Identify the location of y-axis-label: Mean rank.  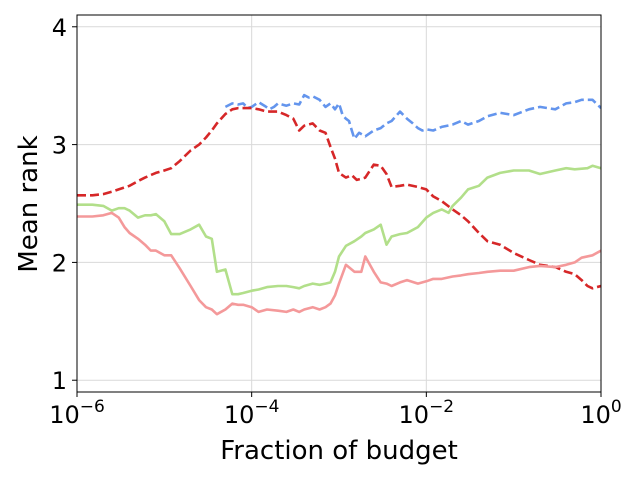
(29, 203).